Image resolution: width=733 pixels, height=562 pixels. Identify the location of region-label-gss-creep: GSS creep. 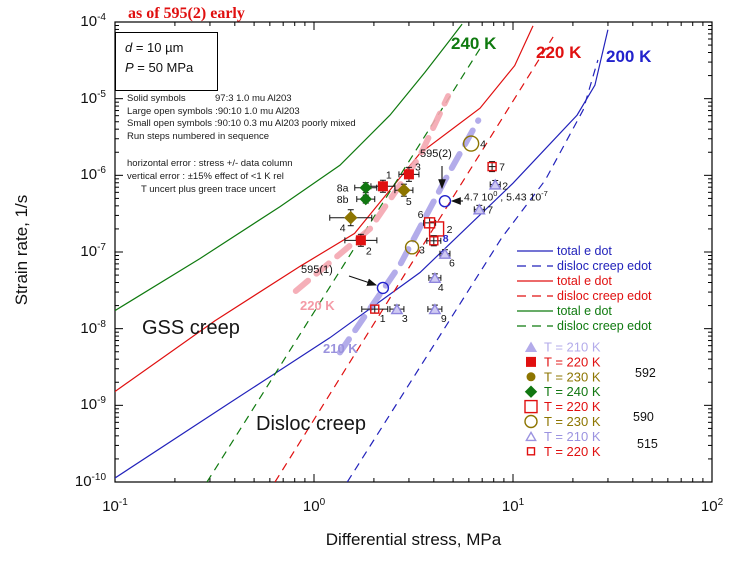
(191, 328).